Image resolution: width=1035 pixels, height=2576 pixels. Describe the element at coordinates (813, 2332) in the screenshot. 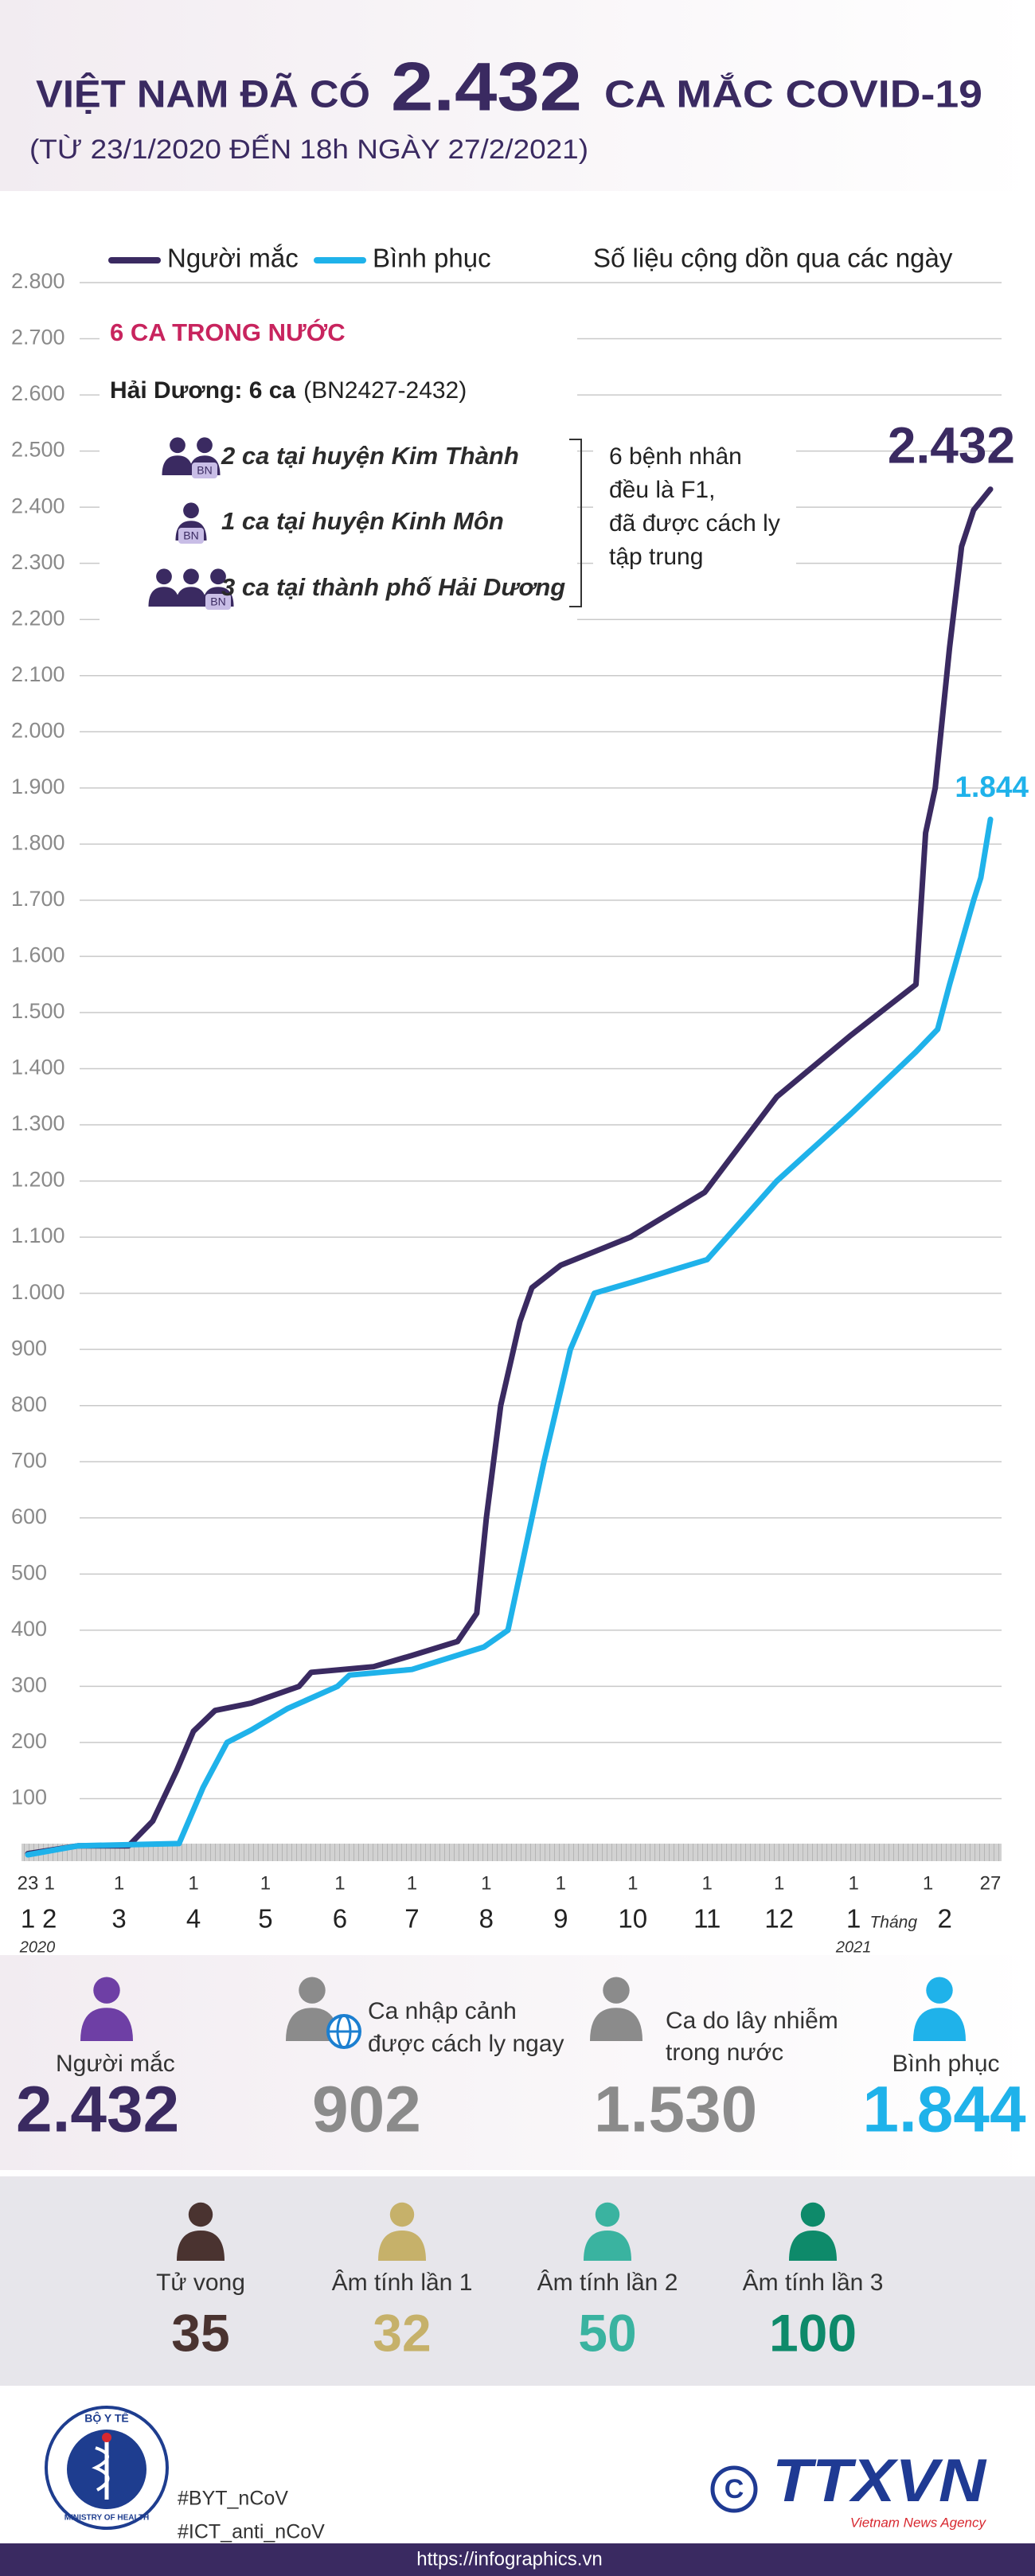

I see `outcome-value: 100` at that location.